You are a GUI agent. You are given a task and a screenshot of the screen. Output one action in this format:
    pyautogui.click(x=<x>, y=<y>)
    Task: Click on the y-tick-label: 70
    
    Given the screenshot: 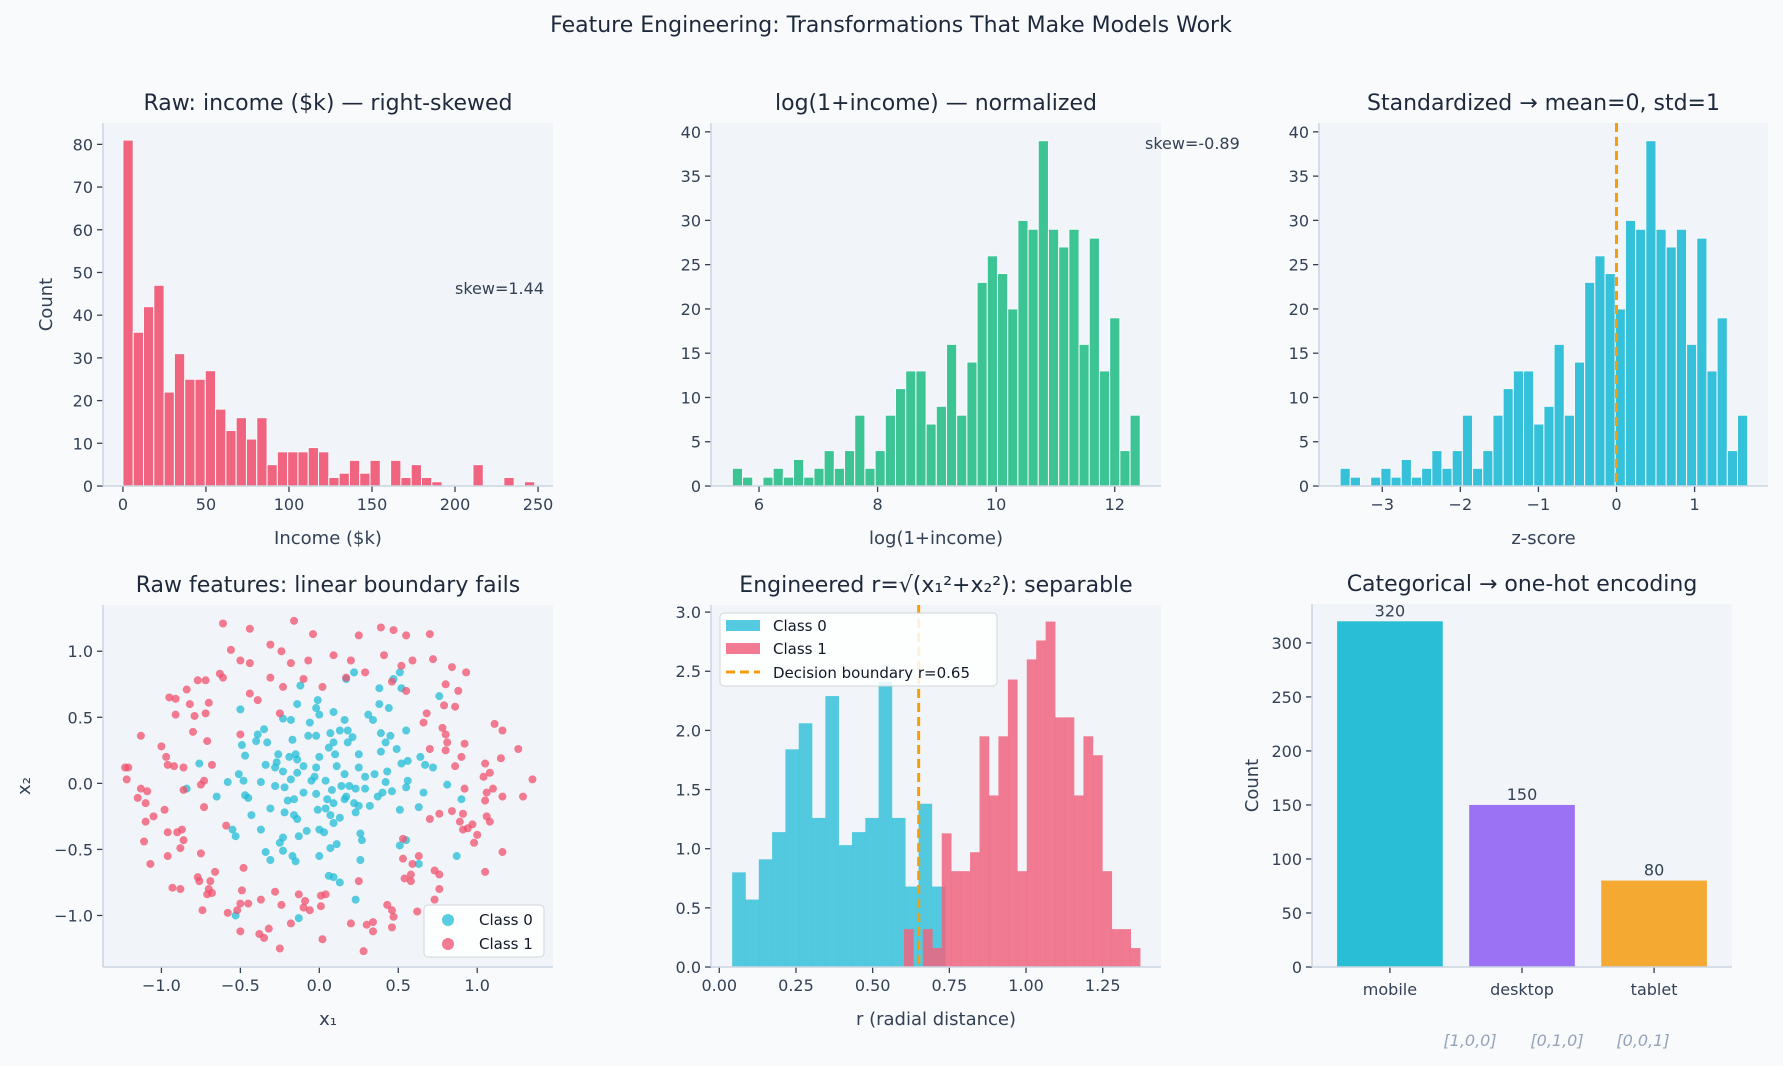 What is the action you would take?
    pyautogui.click(x=83, y=187)
    